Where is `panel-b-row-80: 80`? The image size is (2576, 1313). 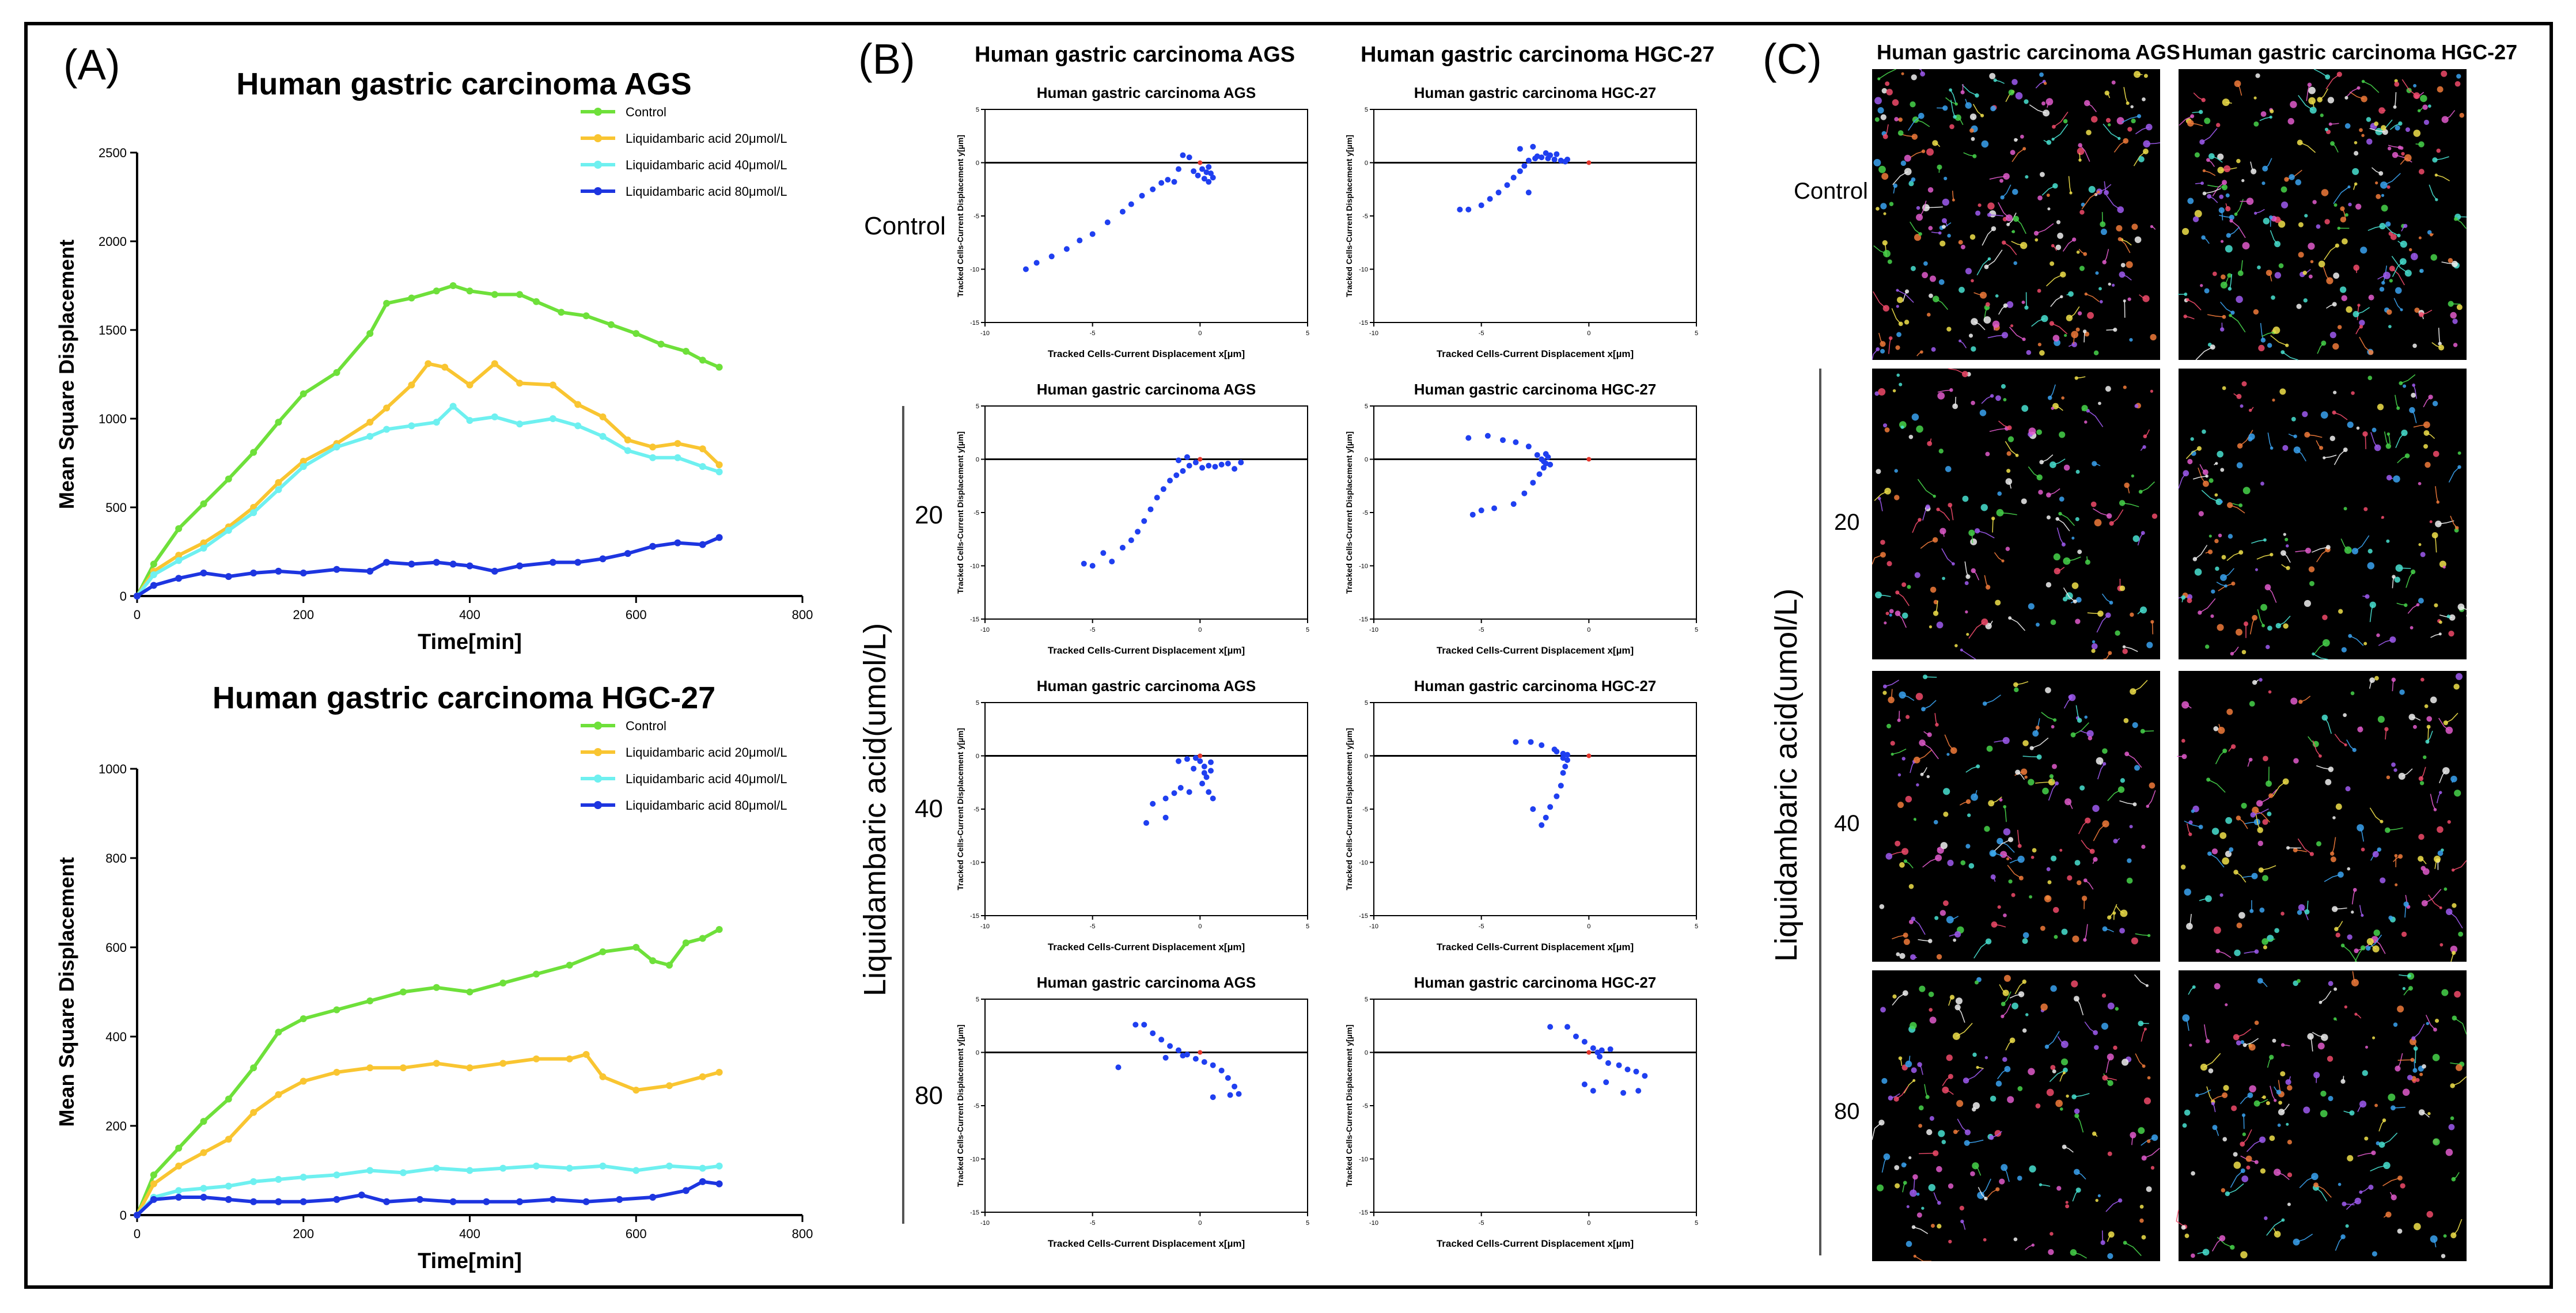
panel-b-row-80: 80 is located at coordinates (929, 1095).